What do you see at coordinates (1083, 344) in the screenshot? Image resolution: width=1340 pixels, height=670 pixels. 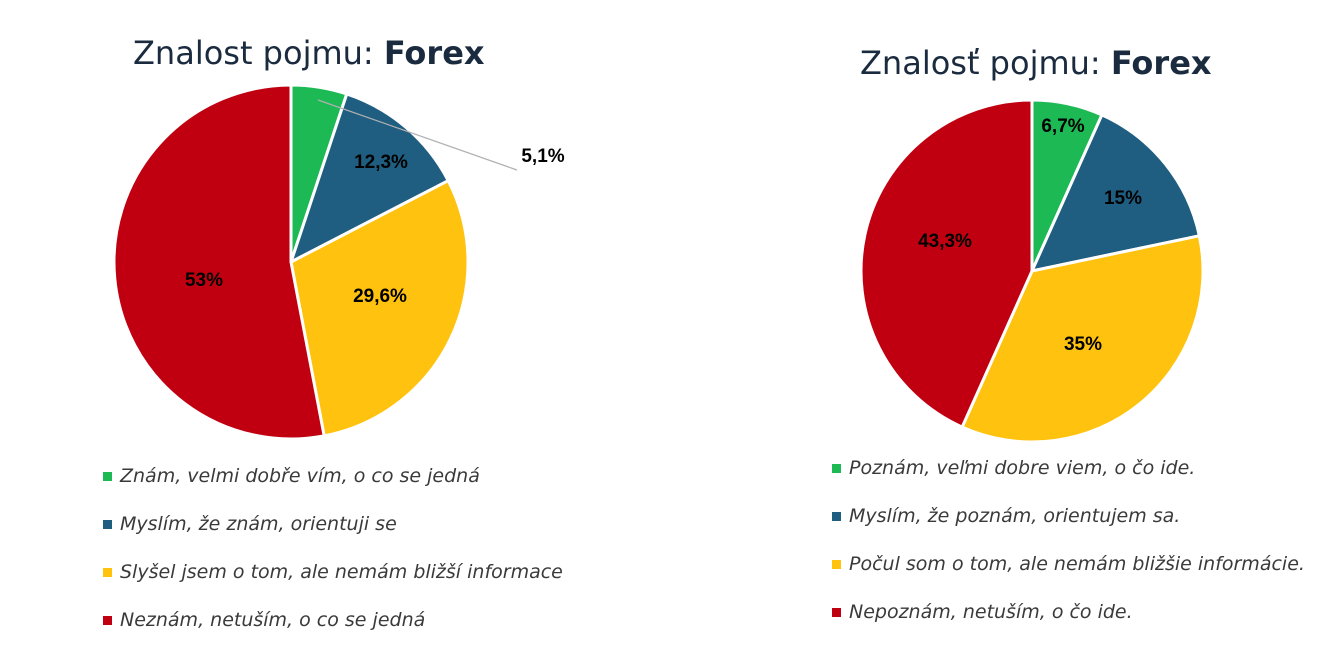 I see `data-label: 35%` at bounding box center [1083, 344].